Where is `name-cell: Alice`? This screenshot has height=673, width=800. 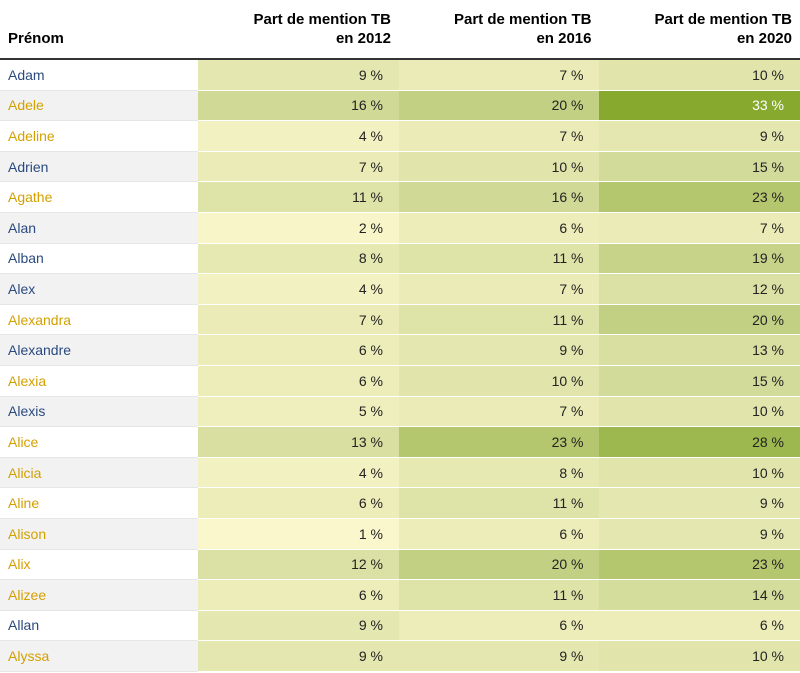
name-cell: Alice is located at coordinates (99, 442).